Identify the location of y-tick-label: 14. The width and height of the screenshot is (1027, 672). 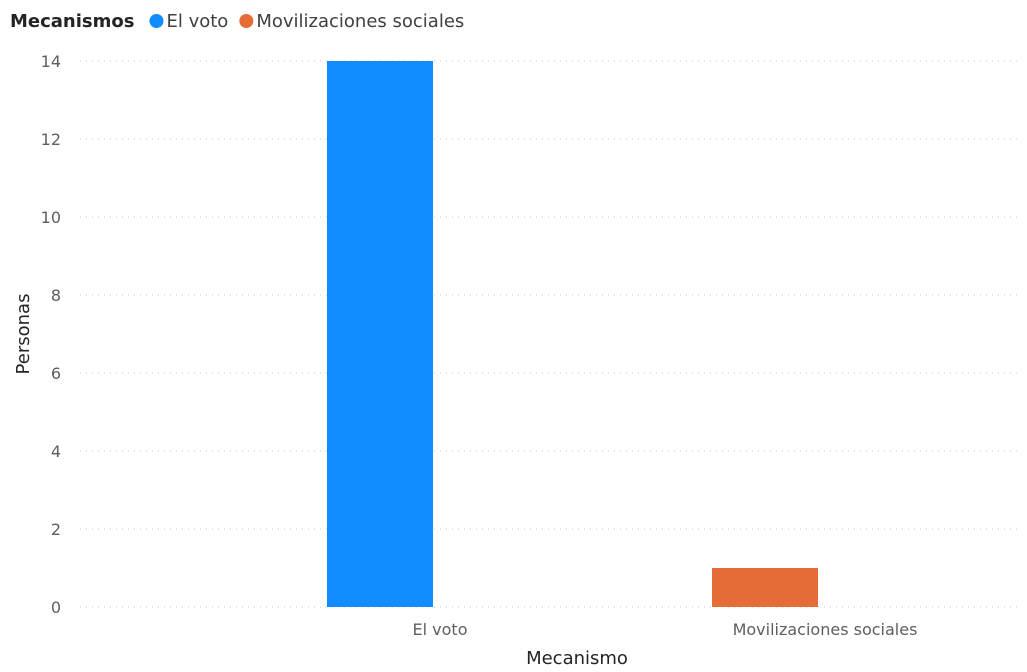
(51, 61).